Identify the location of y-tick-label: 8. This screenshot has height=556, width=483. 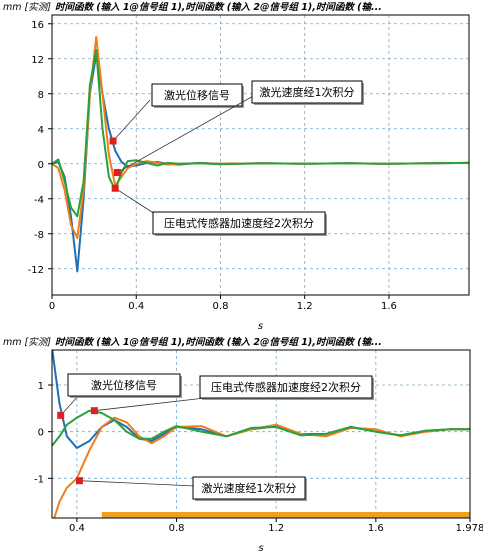
(41, 95).